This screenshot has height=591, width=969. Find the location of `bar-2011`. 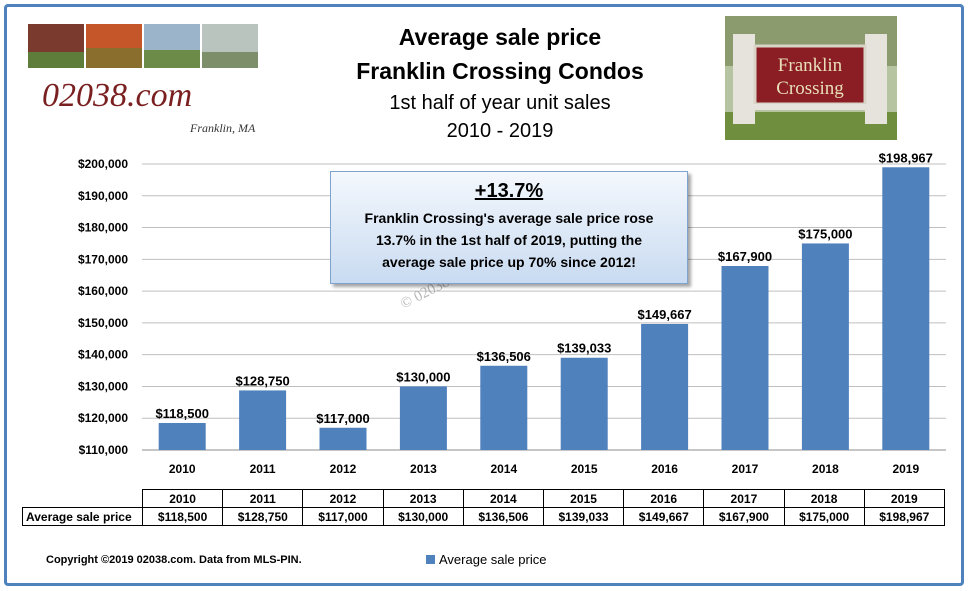

bar-2011 is located at coordinates (263, 420).